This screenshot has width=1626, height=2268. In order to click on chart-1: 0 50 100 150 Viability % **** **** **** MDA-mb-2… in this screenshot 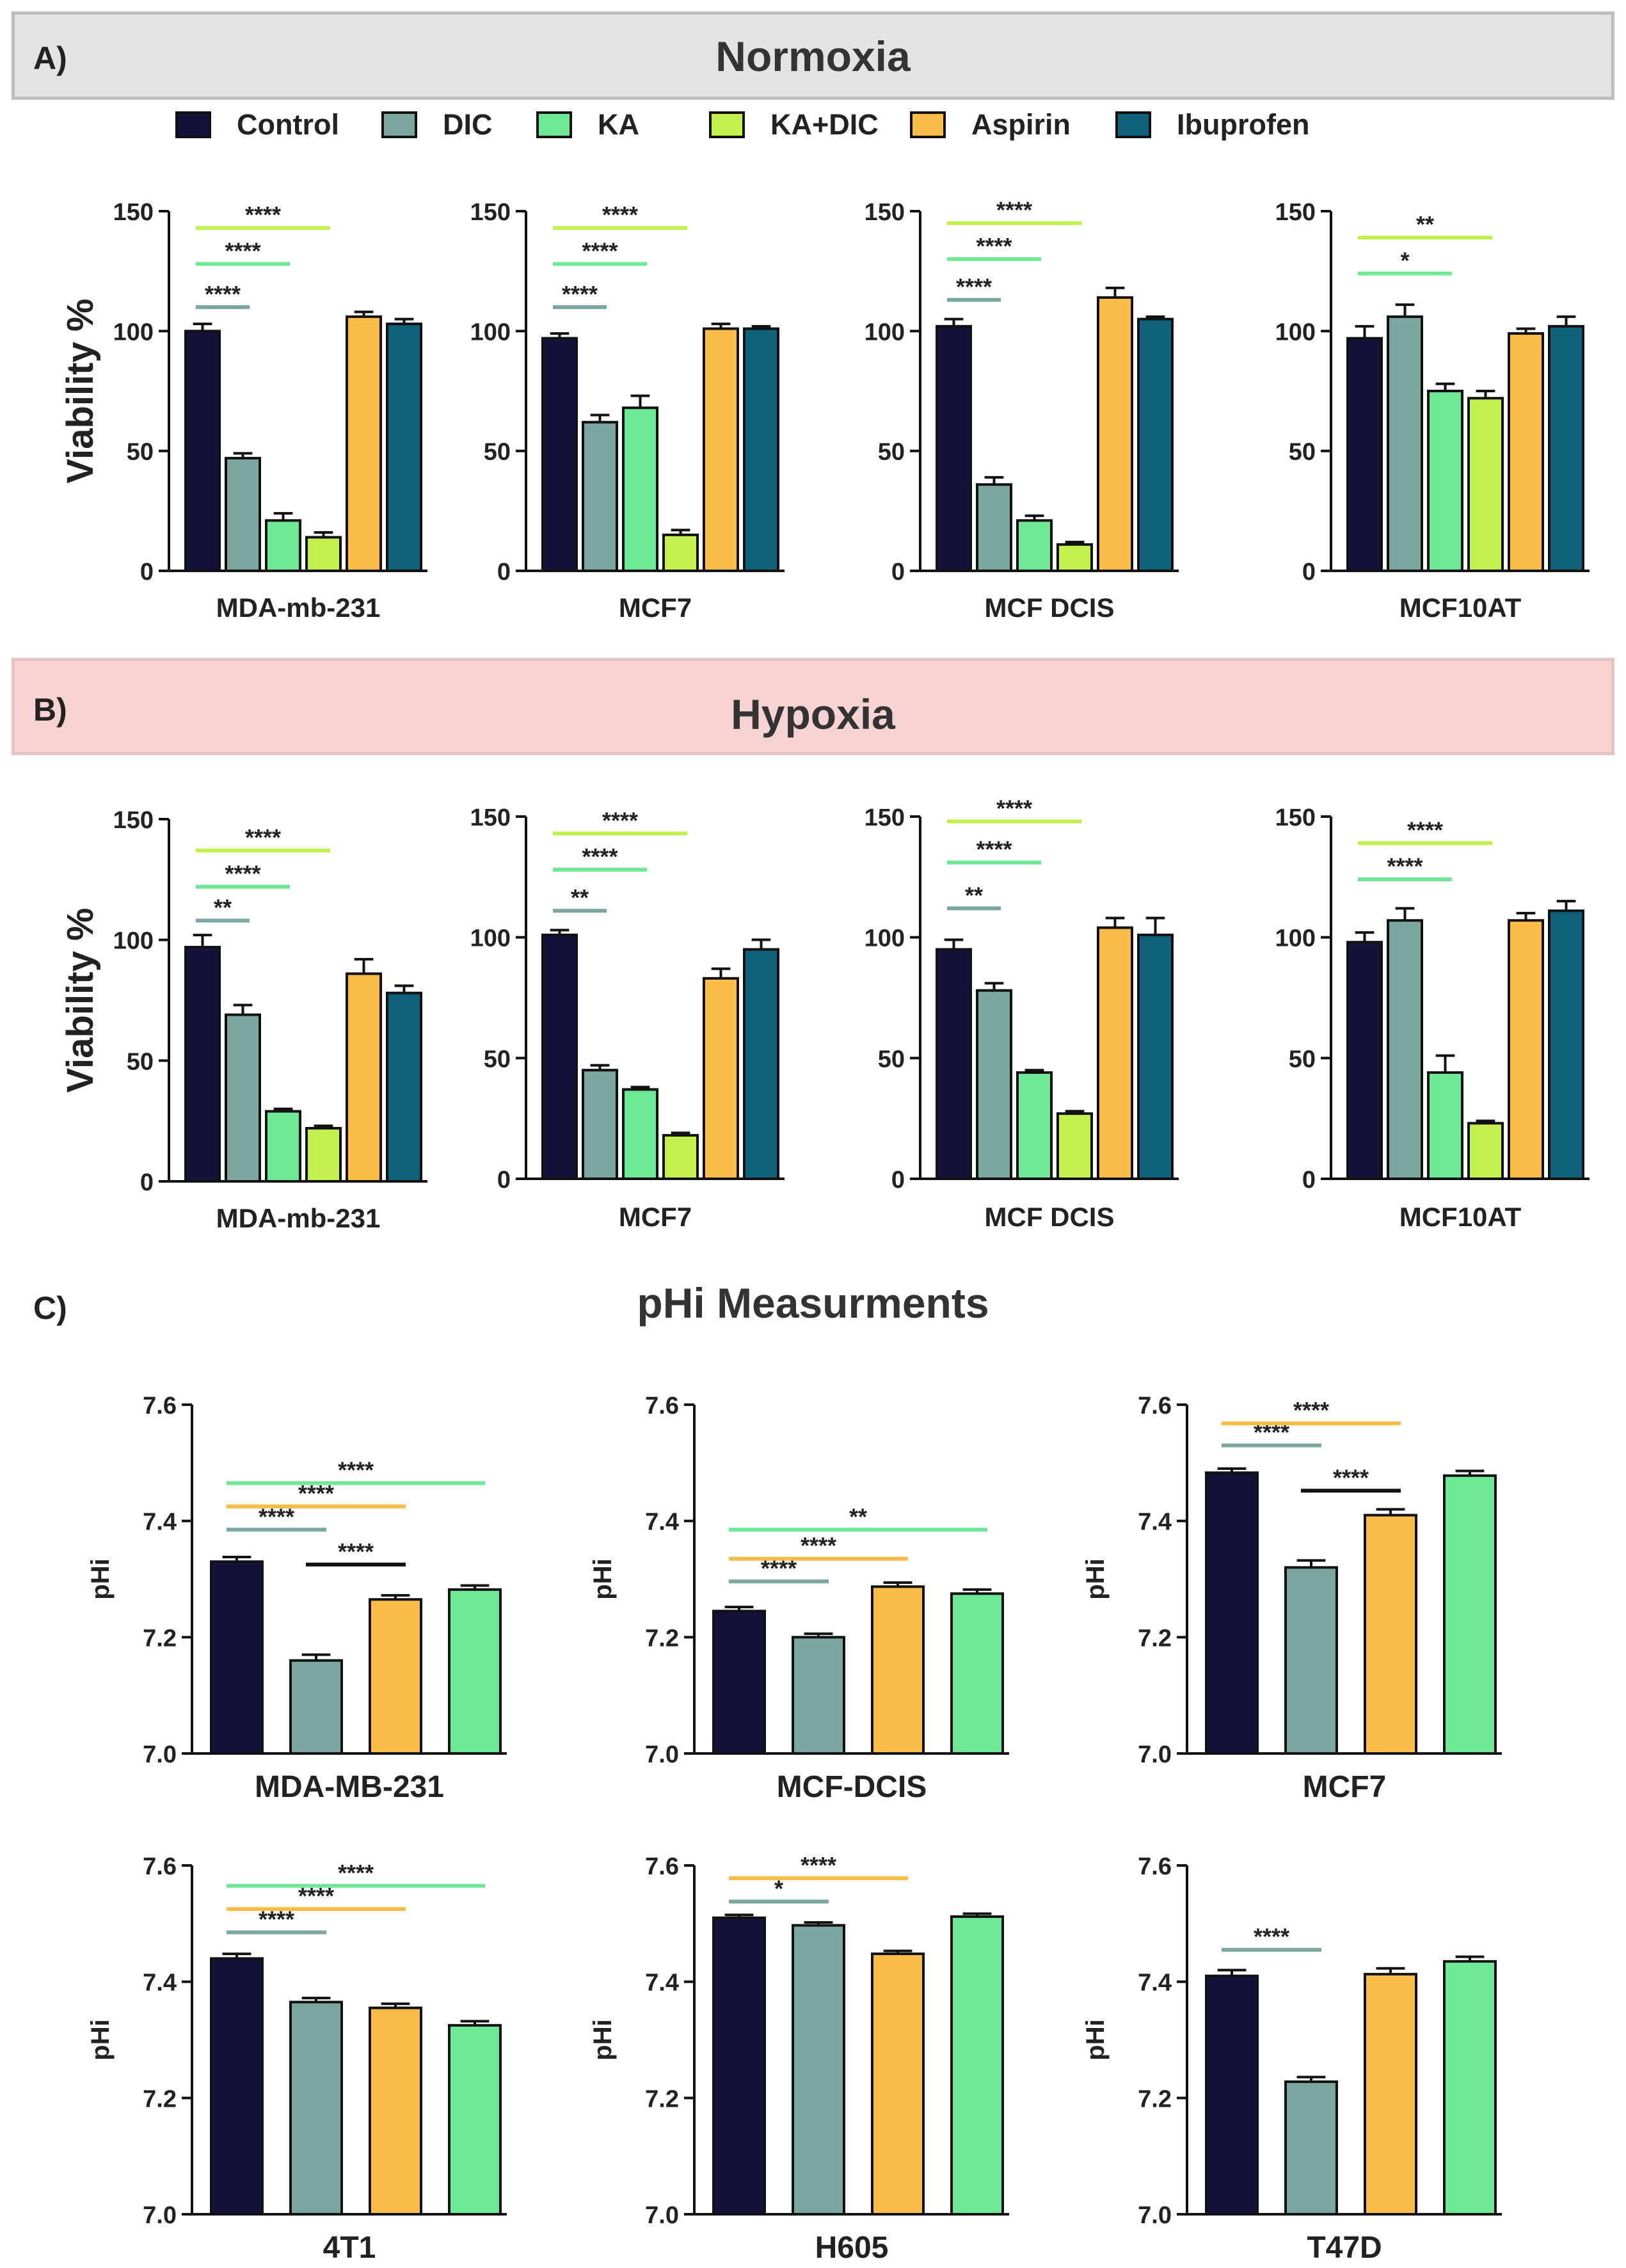, I will do `click(244, 411)`.